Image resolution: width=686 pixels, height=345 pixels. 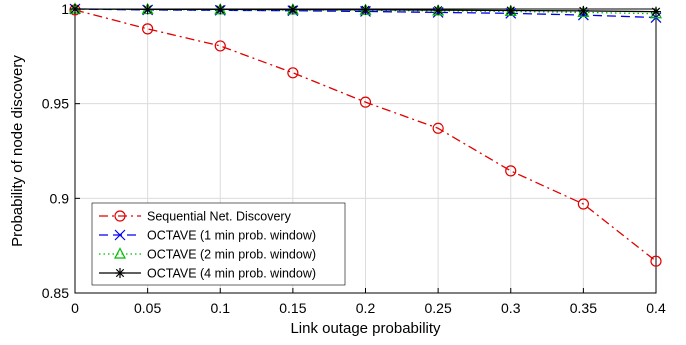 I want to click on legend-box, so click(x=218, y=244).